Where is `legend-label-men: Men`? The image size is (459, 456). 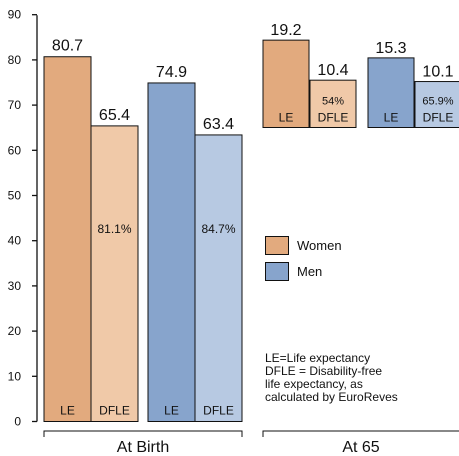 legend-label-men: Men is located at coordinates (310, 271).